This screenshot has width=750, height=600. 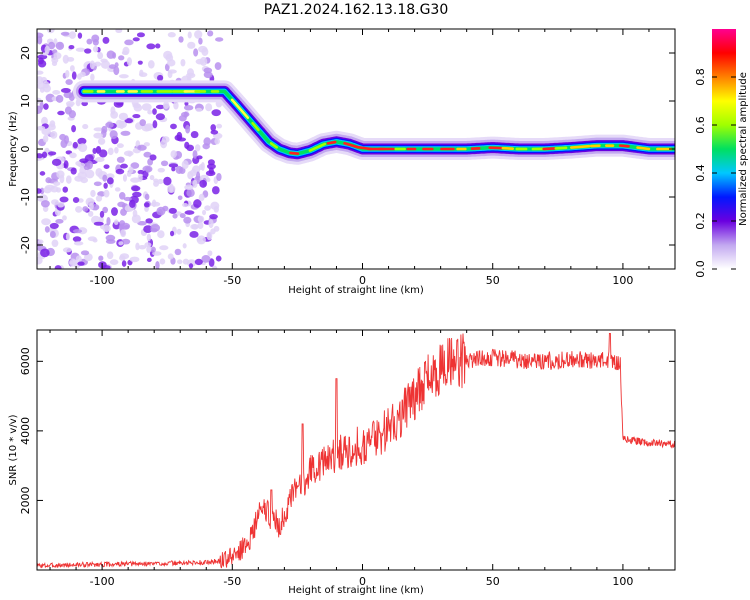 What do you see at coordinates (232, 280) in the screenshot?
I see `x-tick-label: -50` at bounding box center [232, 280].